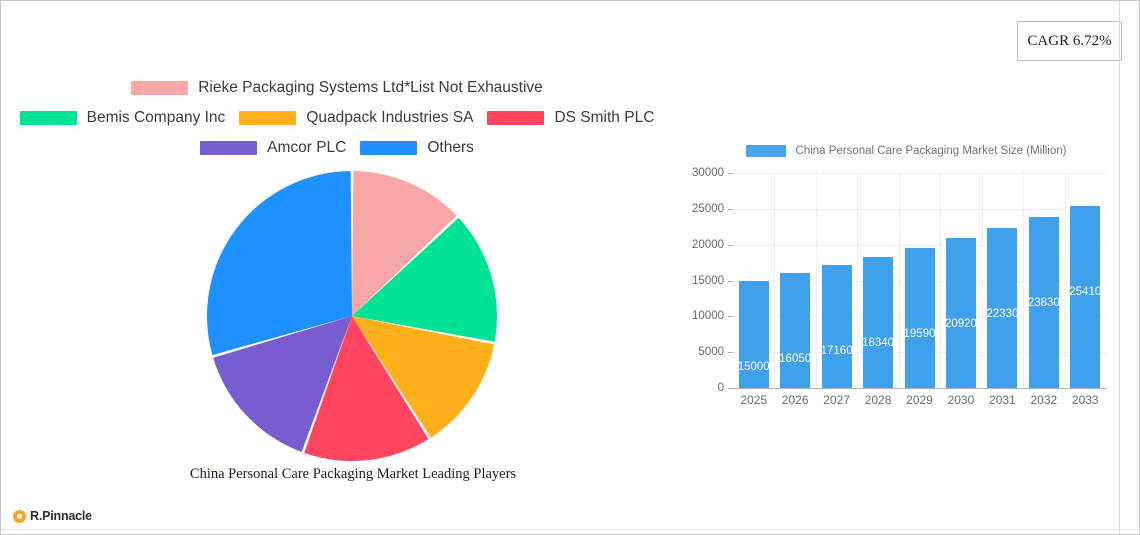 Image resolution: width=1140 pixels, height=535 pixels. I want to click on bar-value-label: 19590, so click(919, 333).